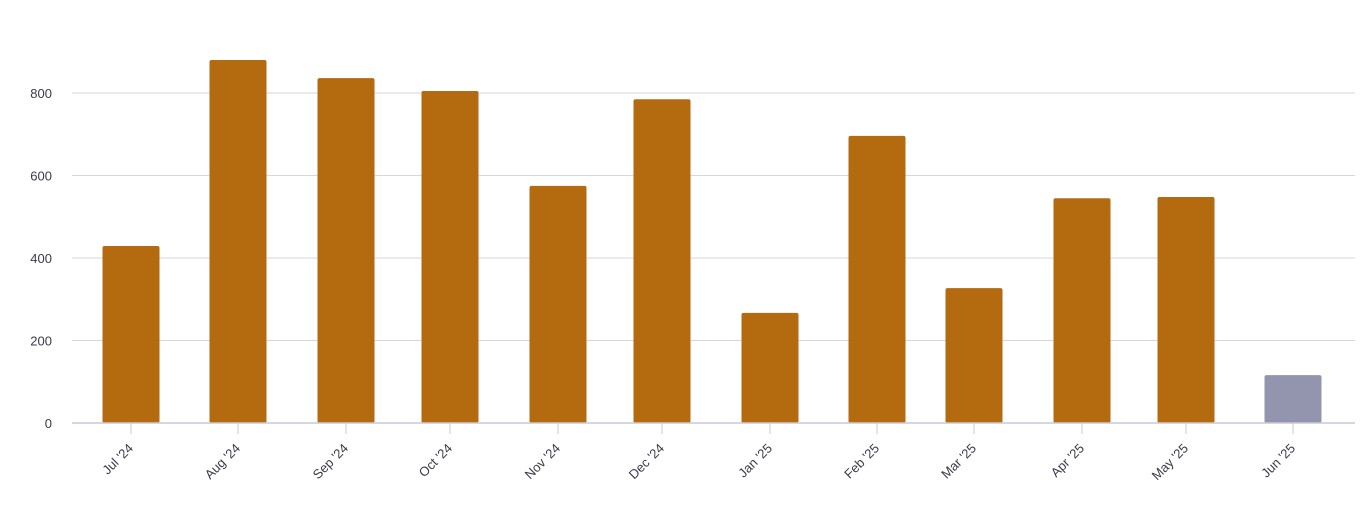  I want to click on x-tick-label: Feb '25, so click(861, 461).